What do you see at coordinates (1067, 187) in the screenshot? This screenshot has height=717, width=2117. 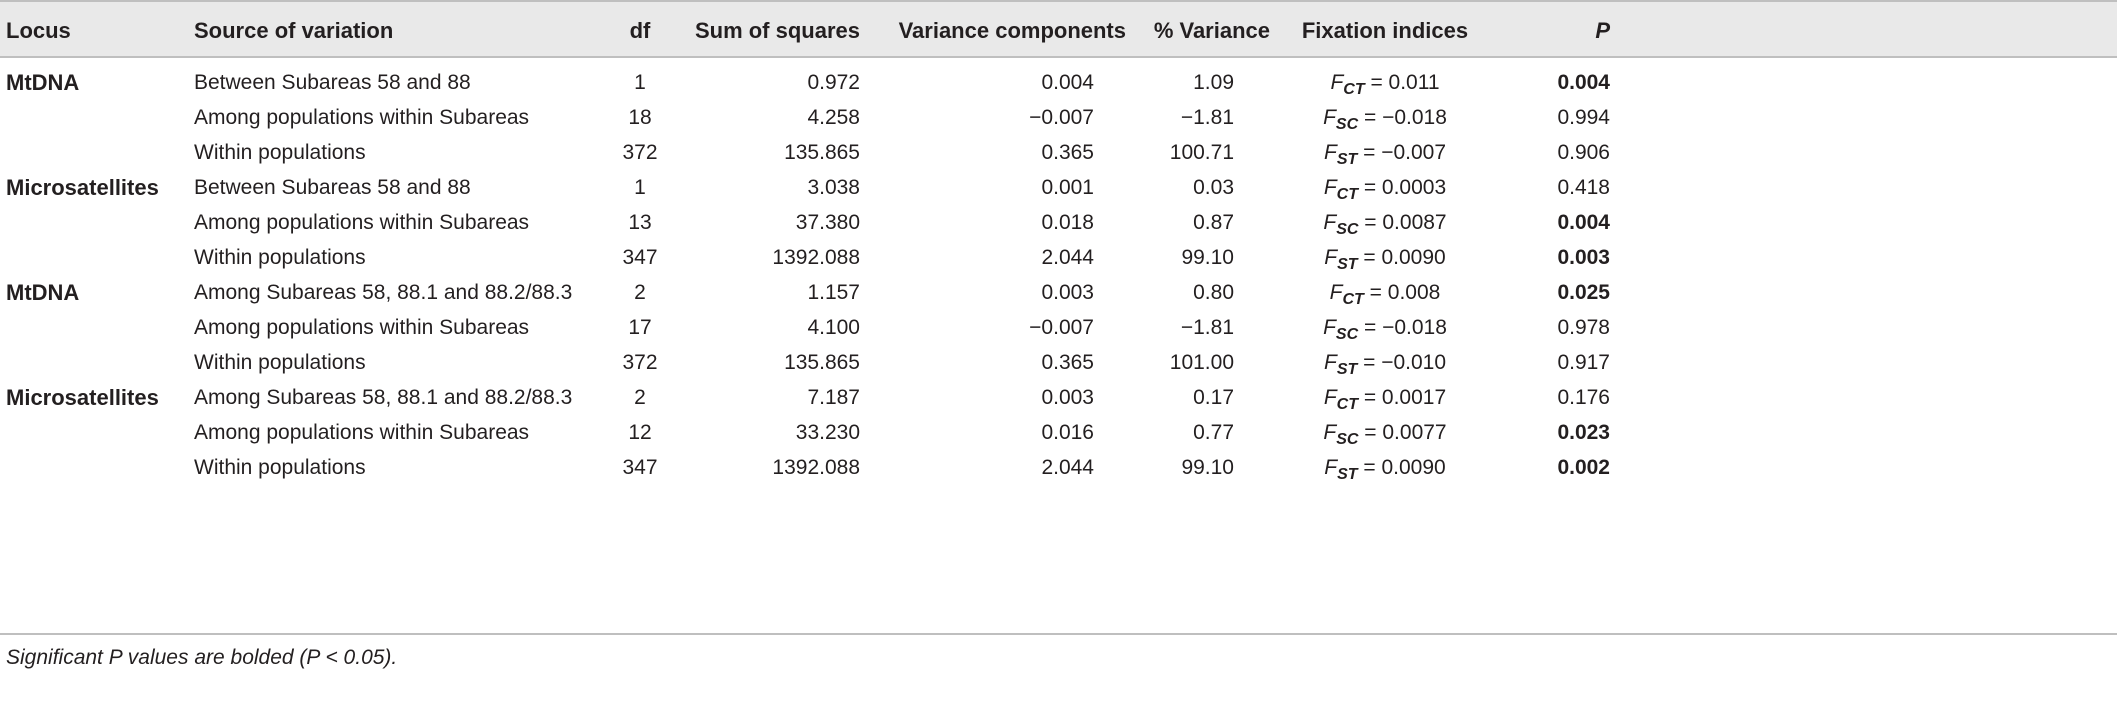 I see `variance-components-cell: 0.001` at bounding box center [1067, 187].